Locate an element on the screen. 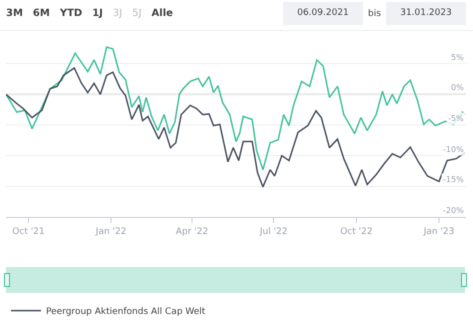  text: 3M is located at coordinates (14, 13).